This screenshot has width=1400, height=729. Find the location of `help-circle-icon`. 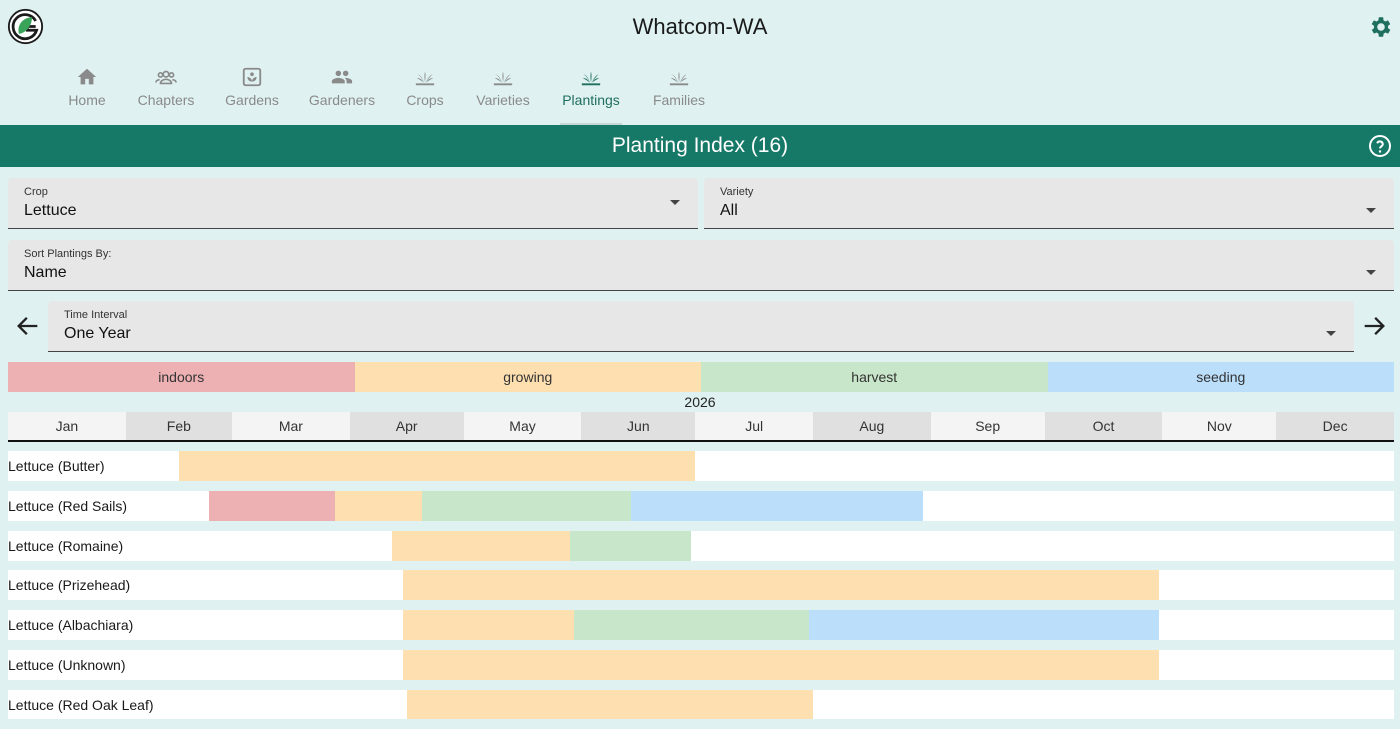

help-circle-icon is located at coordinates (1380, 146).